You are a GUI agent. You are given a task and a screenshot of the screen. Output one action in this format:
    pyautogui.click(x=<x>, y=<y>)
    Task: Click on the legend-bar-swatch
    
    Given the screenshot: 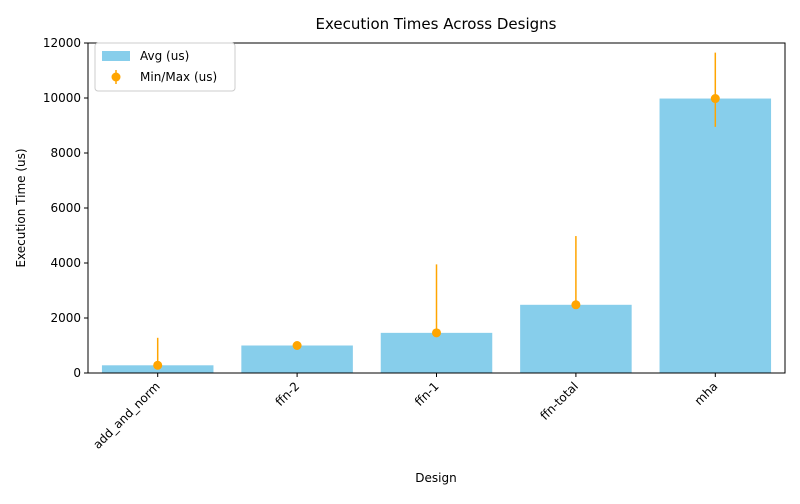 What is the action you would take?
    pyautogui.click(x=116, y=56)
    